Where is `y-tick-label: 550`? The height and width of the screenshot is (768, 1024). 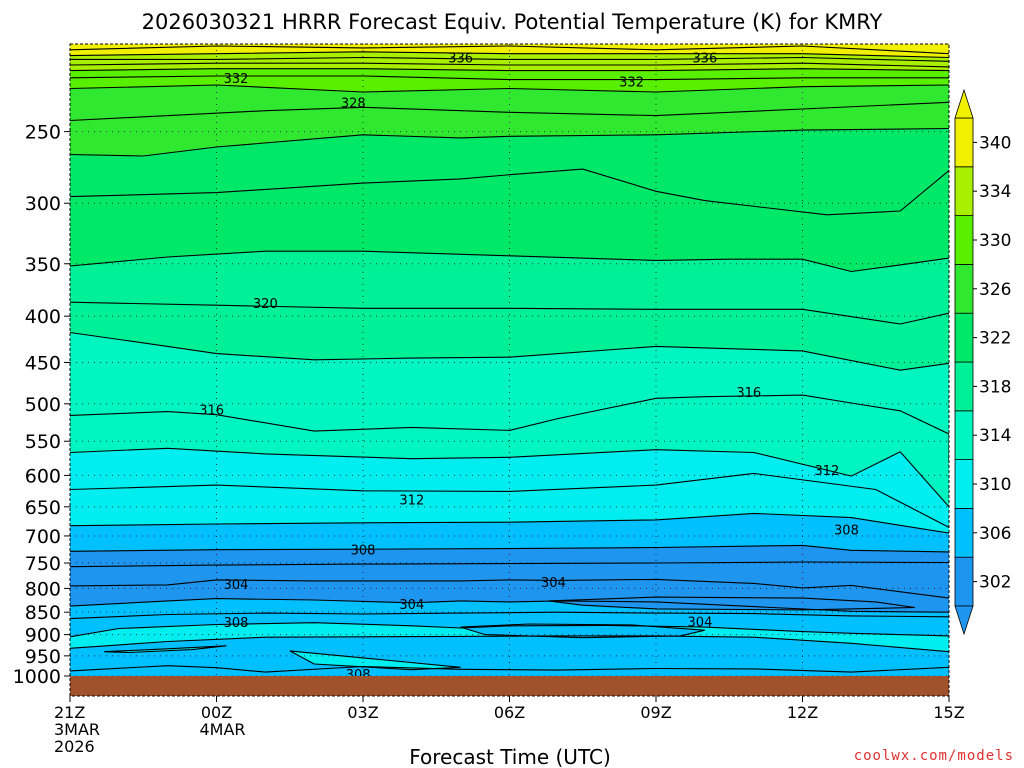
y-tick-label: 550 is located at coordinates (43, 442).